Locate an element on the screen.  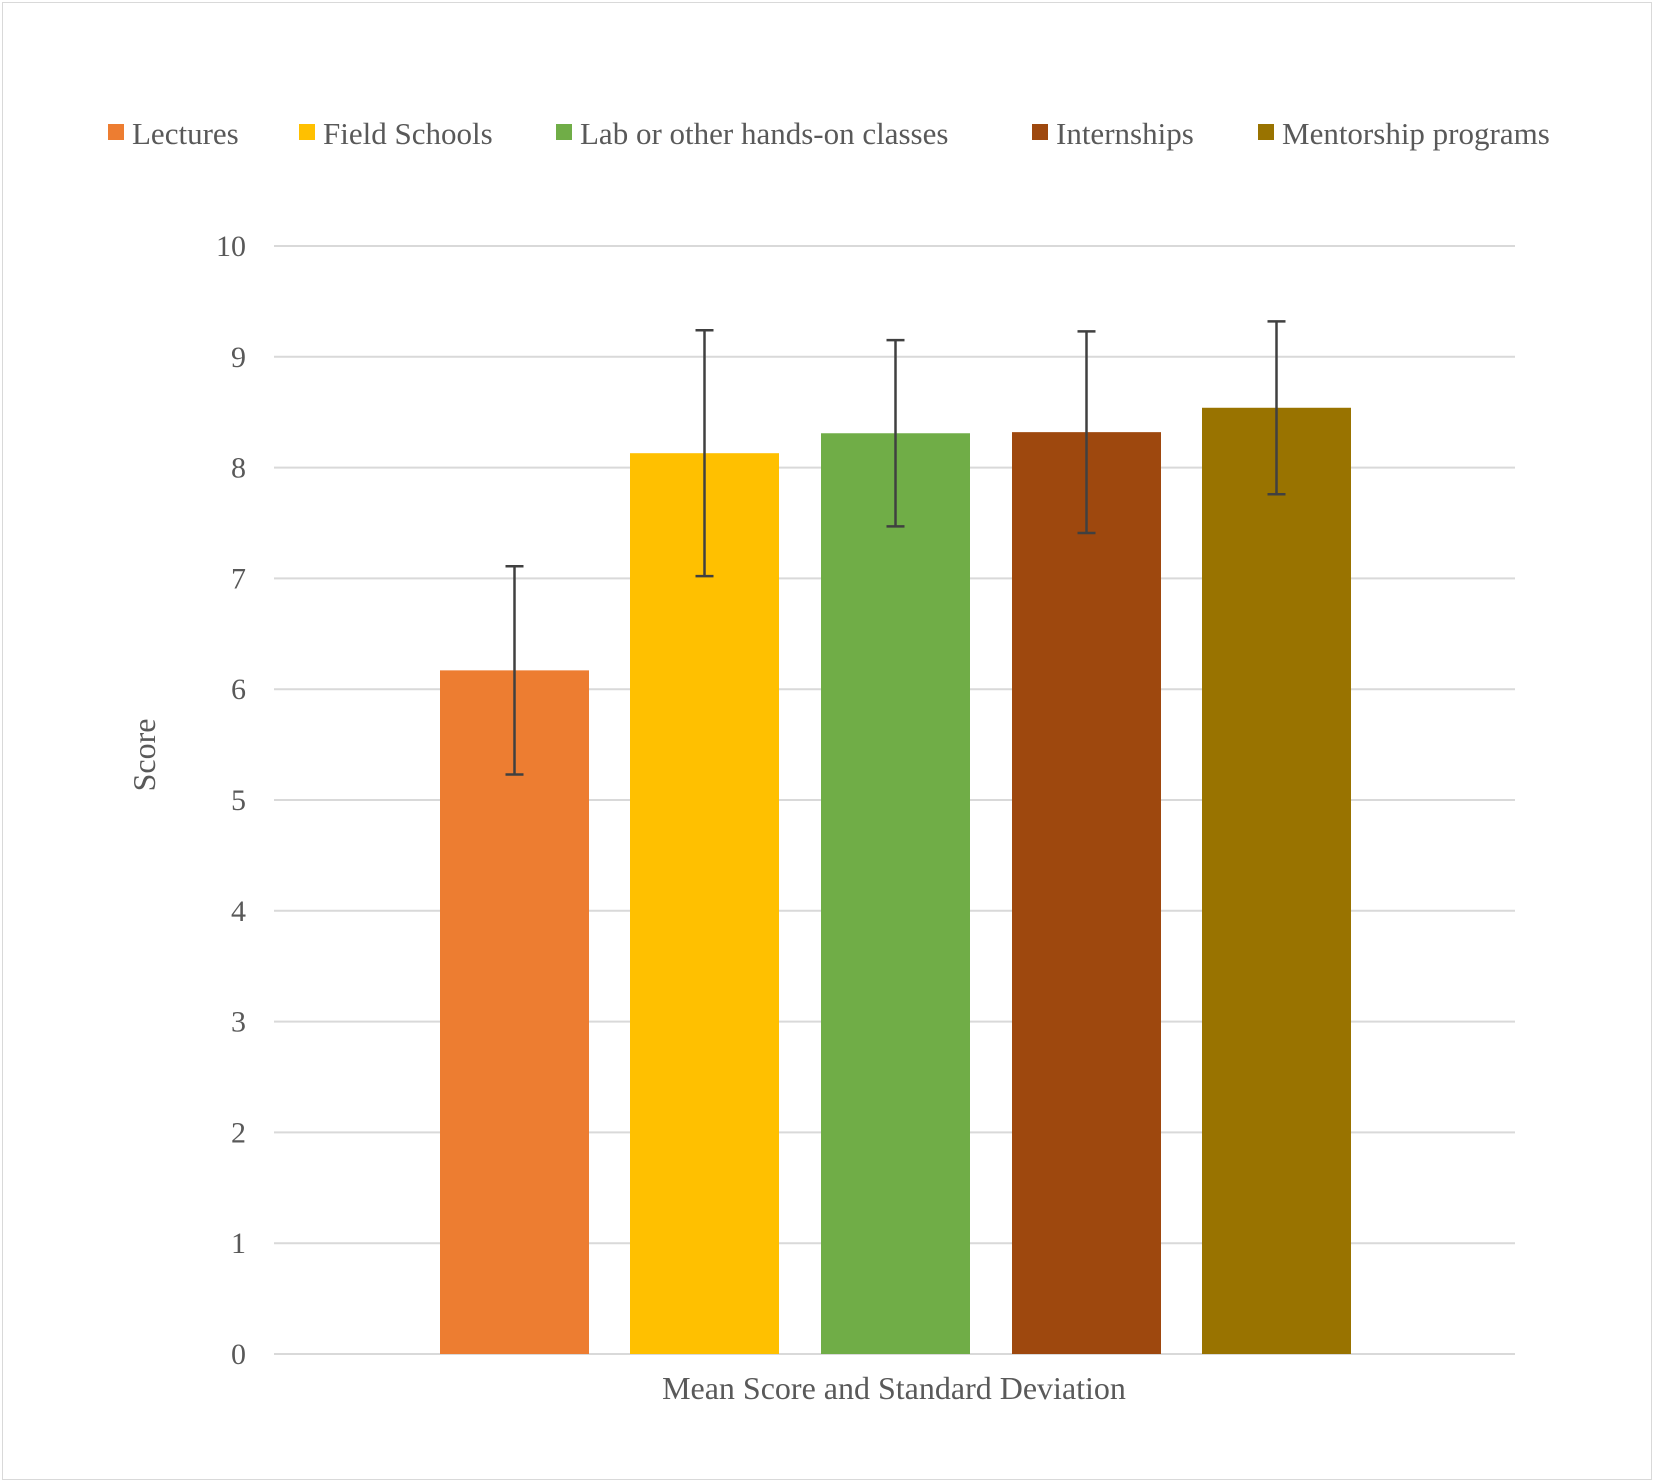
legend-label: Lab or other hands-on classes is located at coordinates (764, 133).